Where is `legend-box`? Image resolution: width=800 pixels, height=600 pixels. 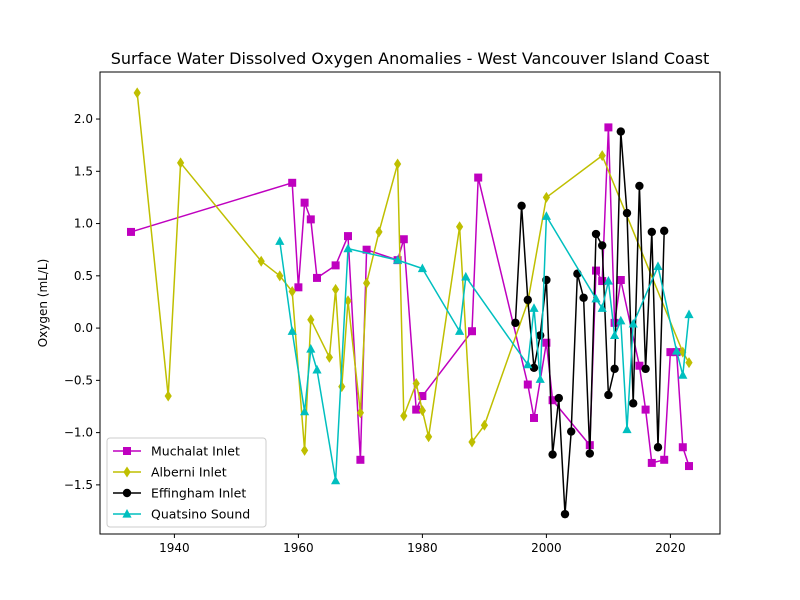 legend-box is located at coordinates (186, 482).